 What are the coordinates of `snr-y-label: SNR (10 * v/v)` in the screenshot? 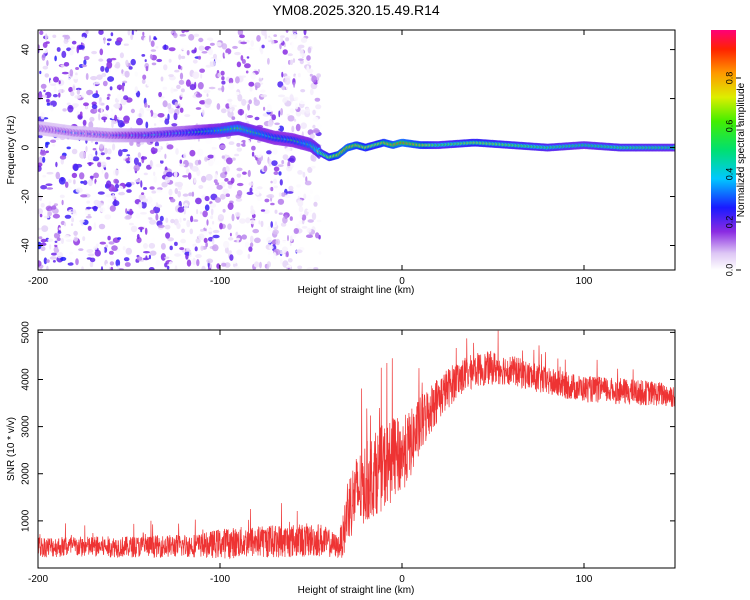 It's located at (11, 449).